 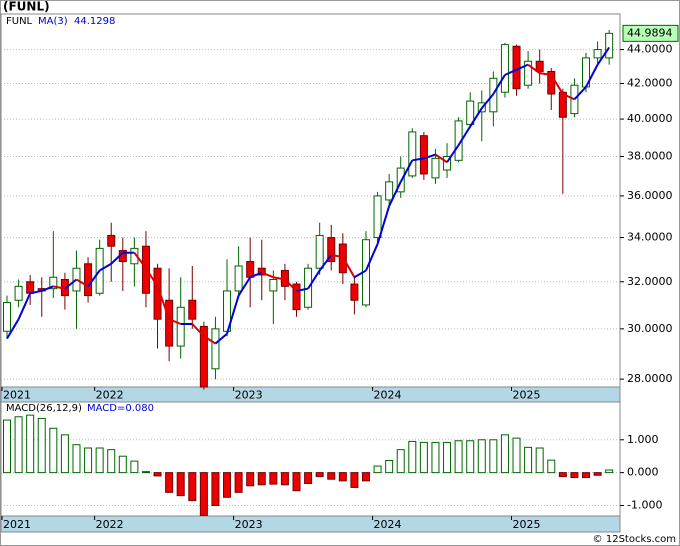 I want to click on price-tag, so click(x=650, y=33).